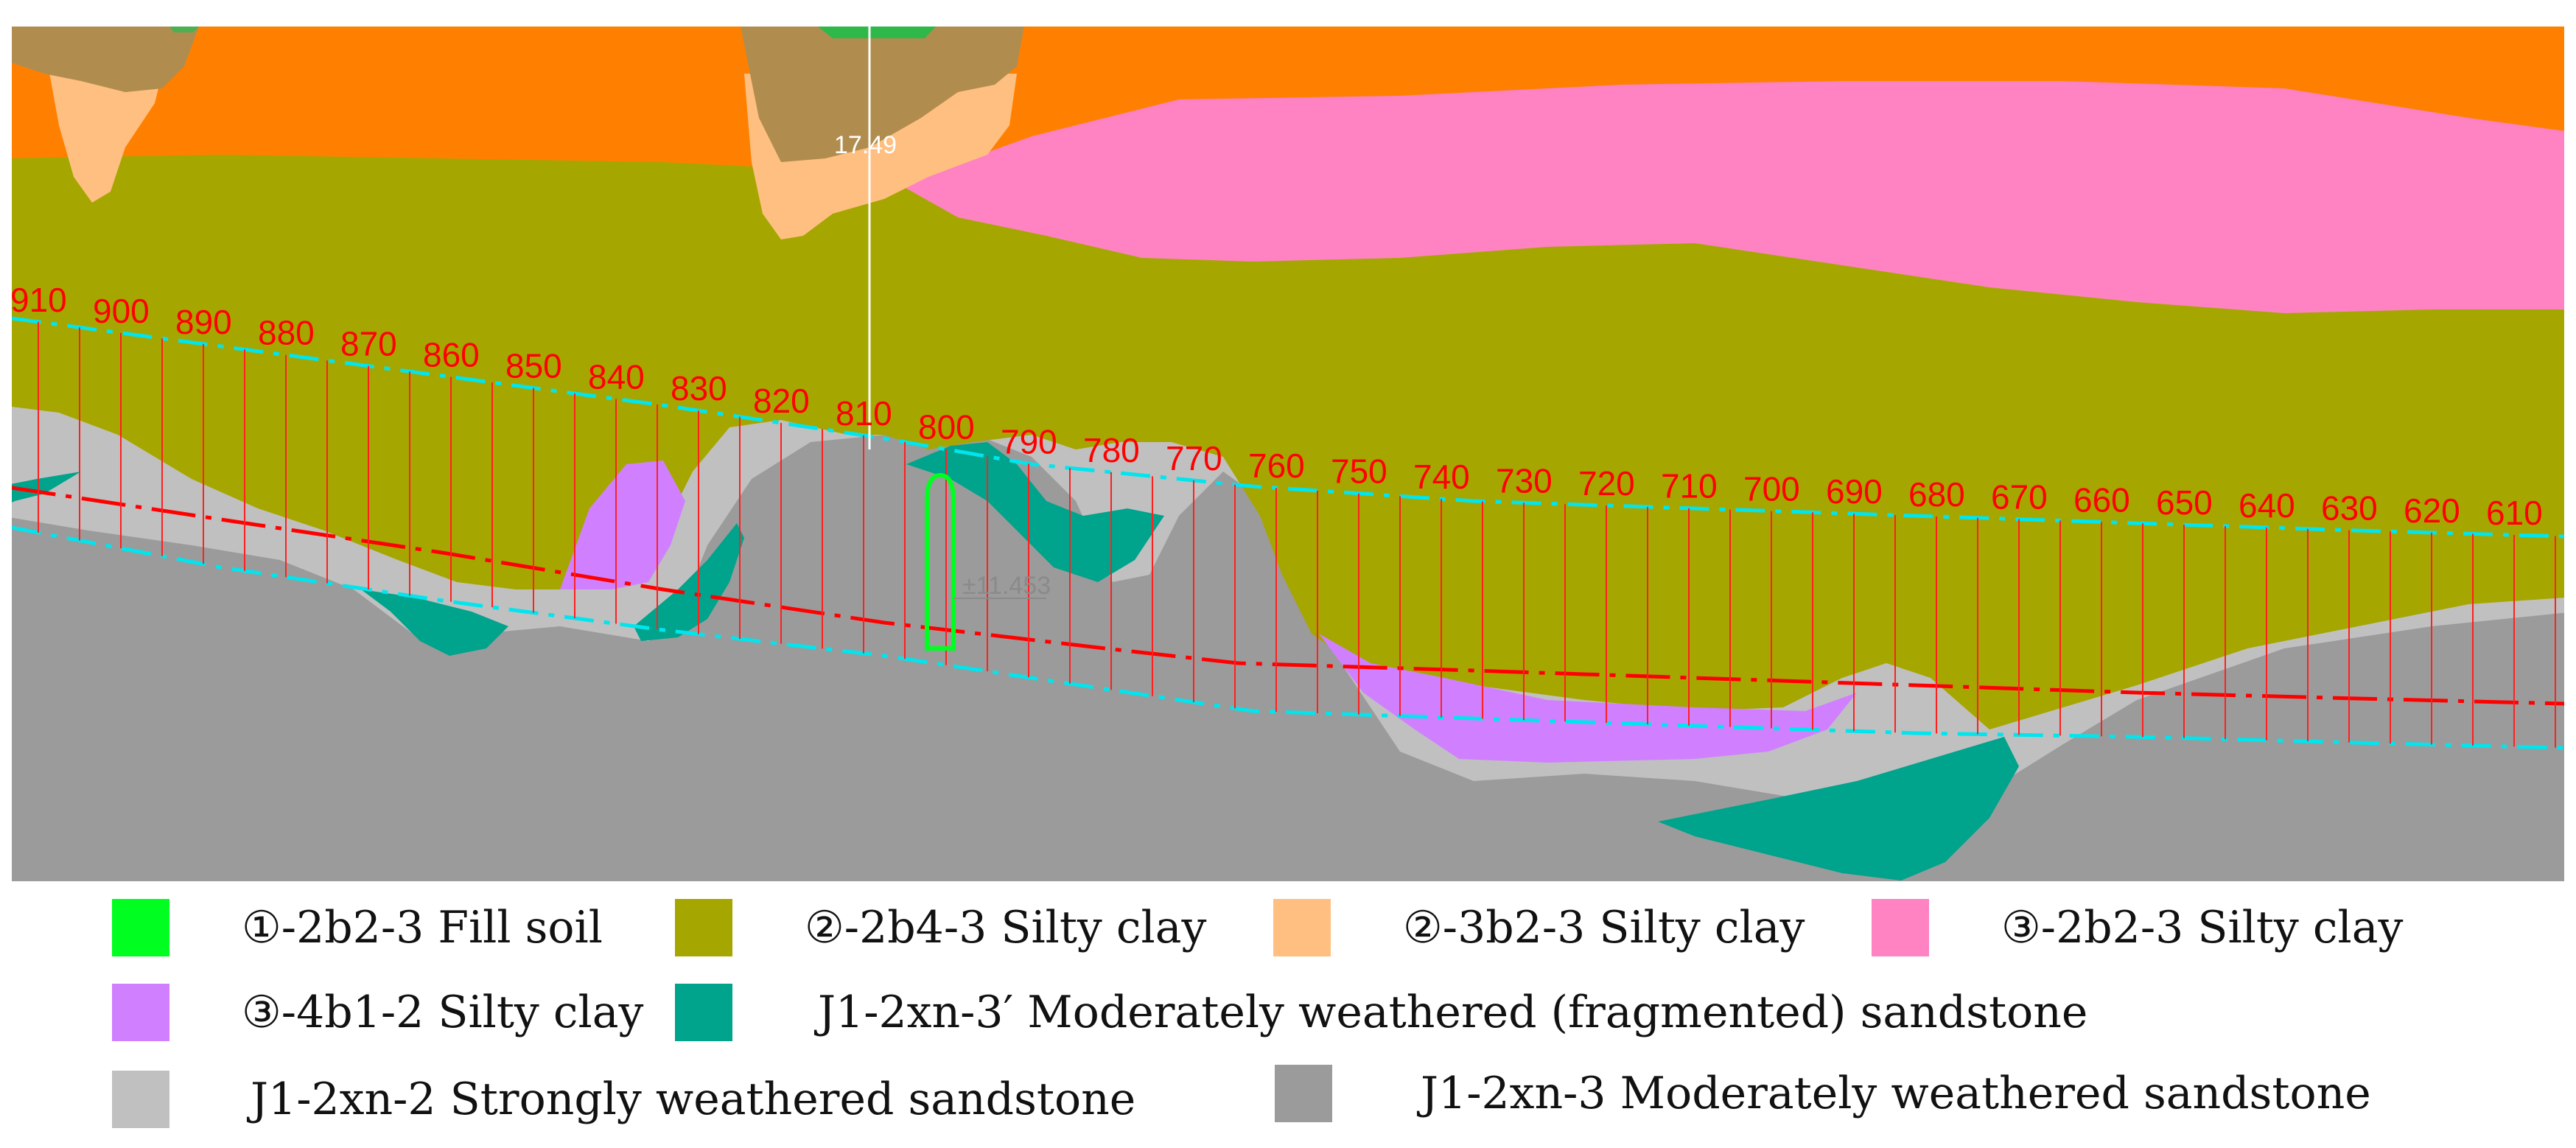 This screenshot has width=2576, height=1148. I want to click on fragmented-sandstone-d, so click(1035, 512).